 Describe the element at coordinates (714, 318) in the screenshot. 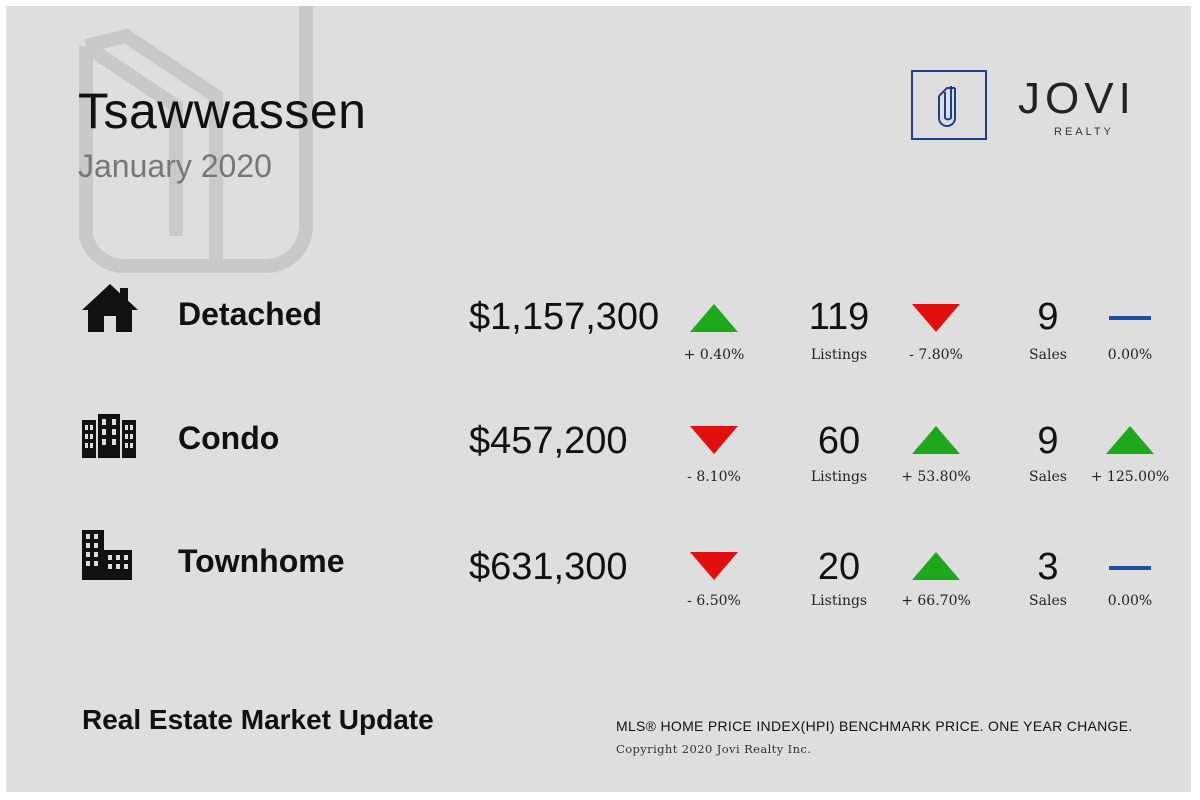

I see `price-up-arrow-icon` at that location.